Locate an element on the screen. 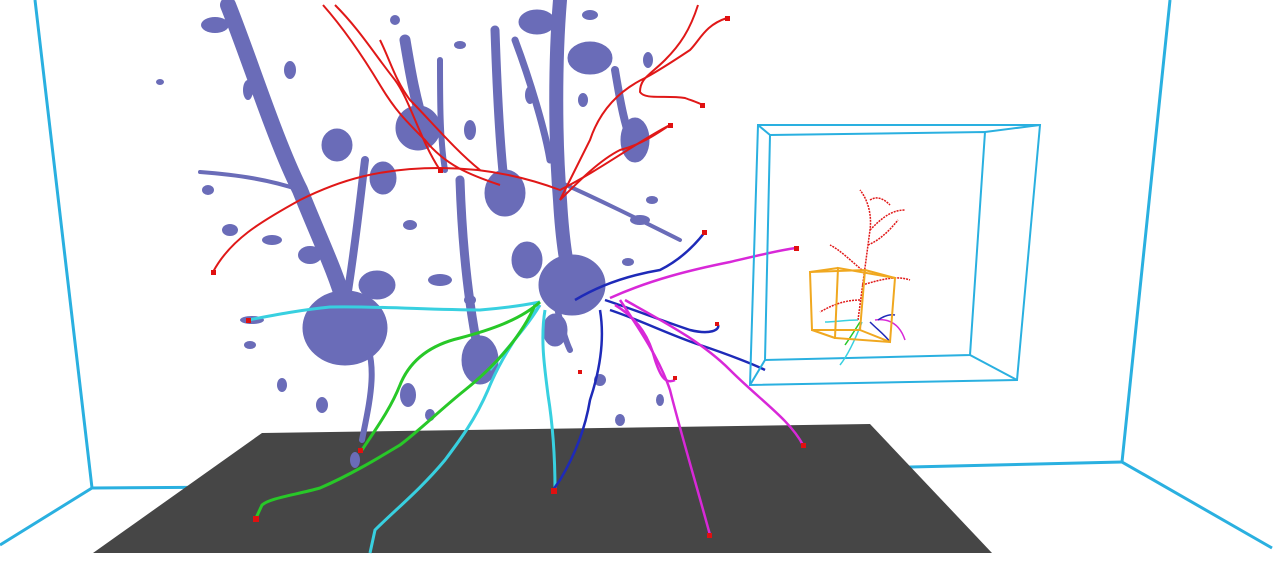 The image size is (1274, 561). neurite-traces-magenta is located at coordinates (707, 391).